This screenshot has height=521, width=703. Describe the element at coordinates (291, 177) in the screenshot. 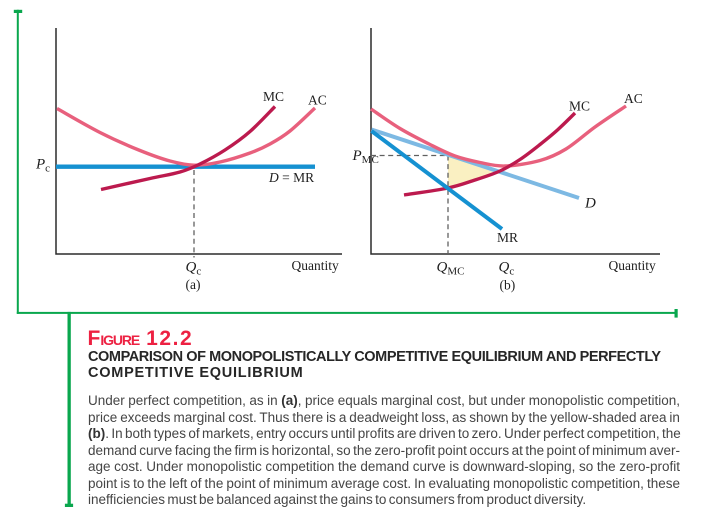

I see `svg-text: D = MR` at that location.